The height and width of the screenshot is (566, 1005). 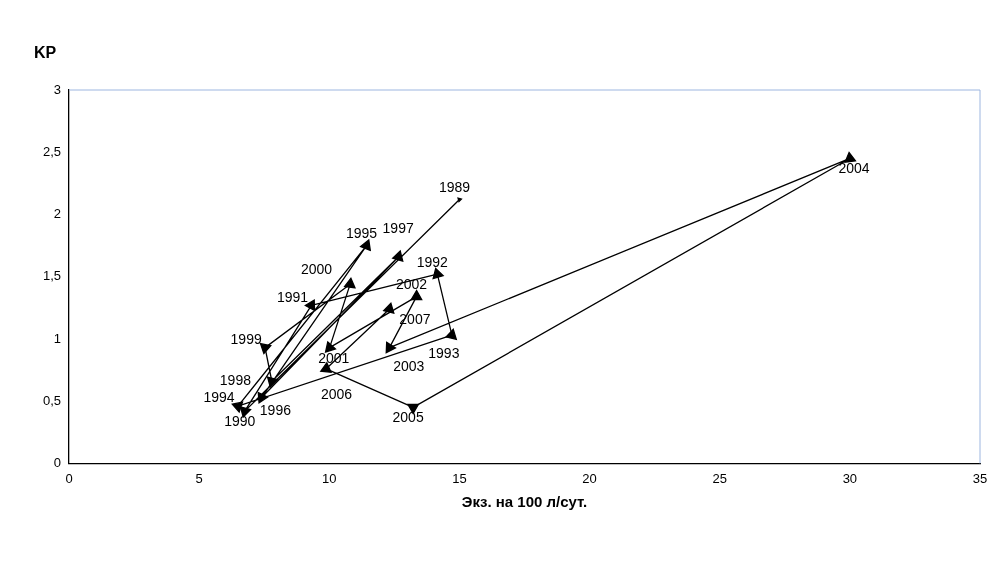 What do you see at coordinates (980, 478) in the screenshot?
I see `x-tick-label: 35` at bounding box center [980, 478].